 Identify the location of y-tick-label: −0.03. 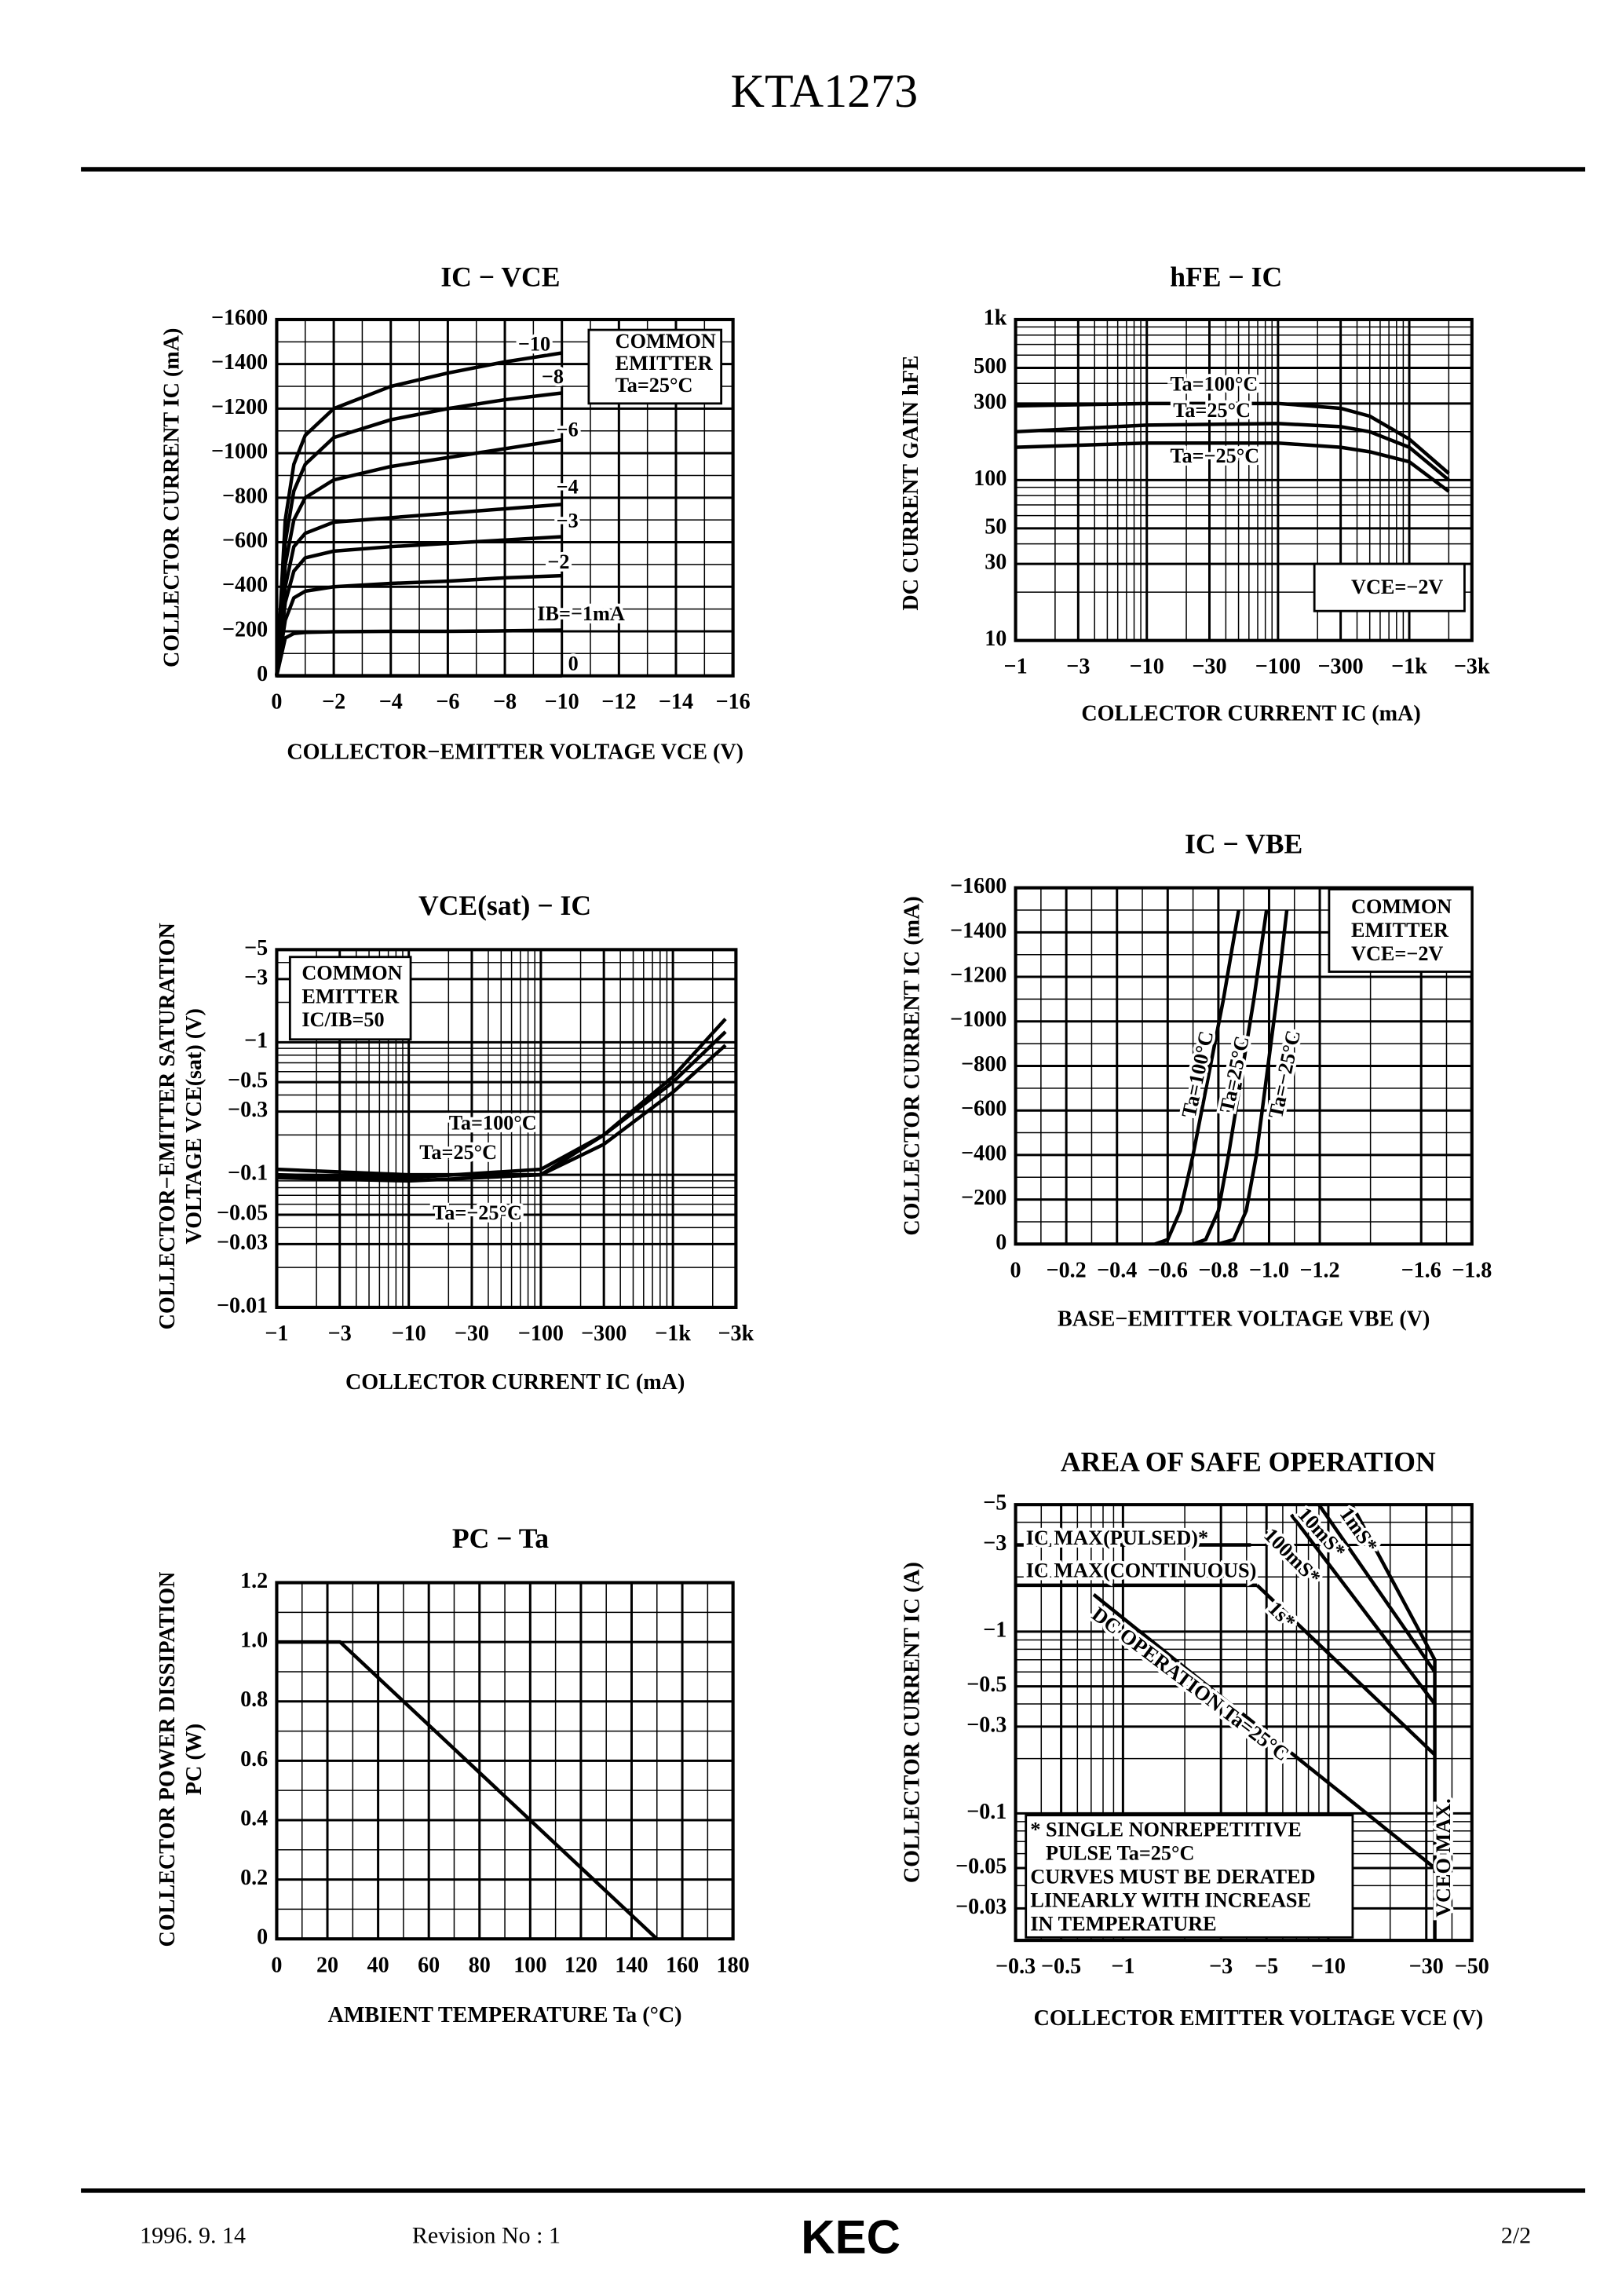
(980, 1907).